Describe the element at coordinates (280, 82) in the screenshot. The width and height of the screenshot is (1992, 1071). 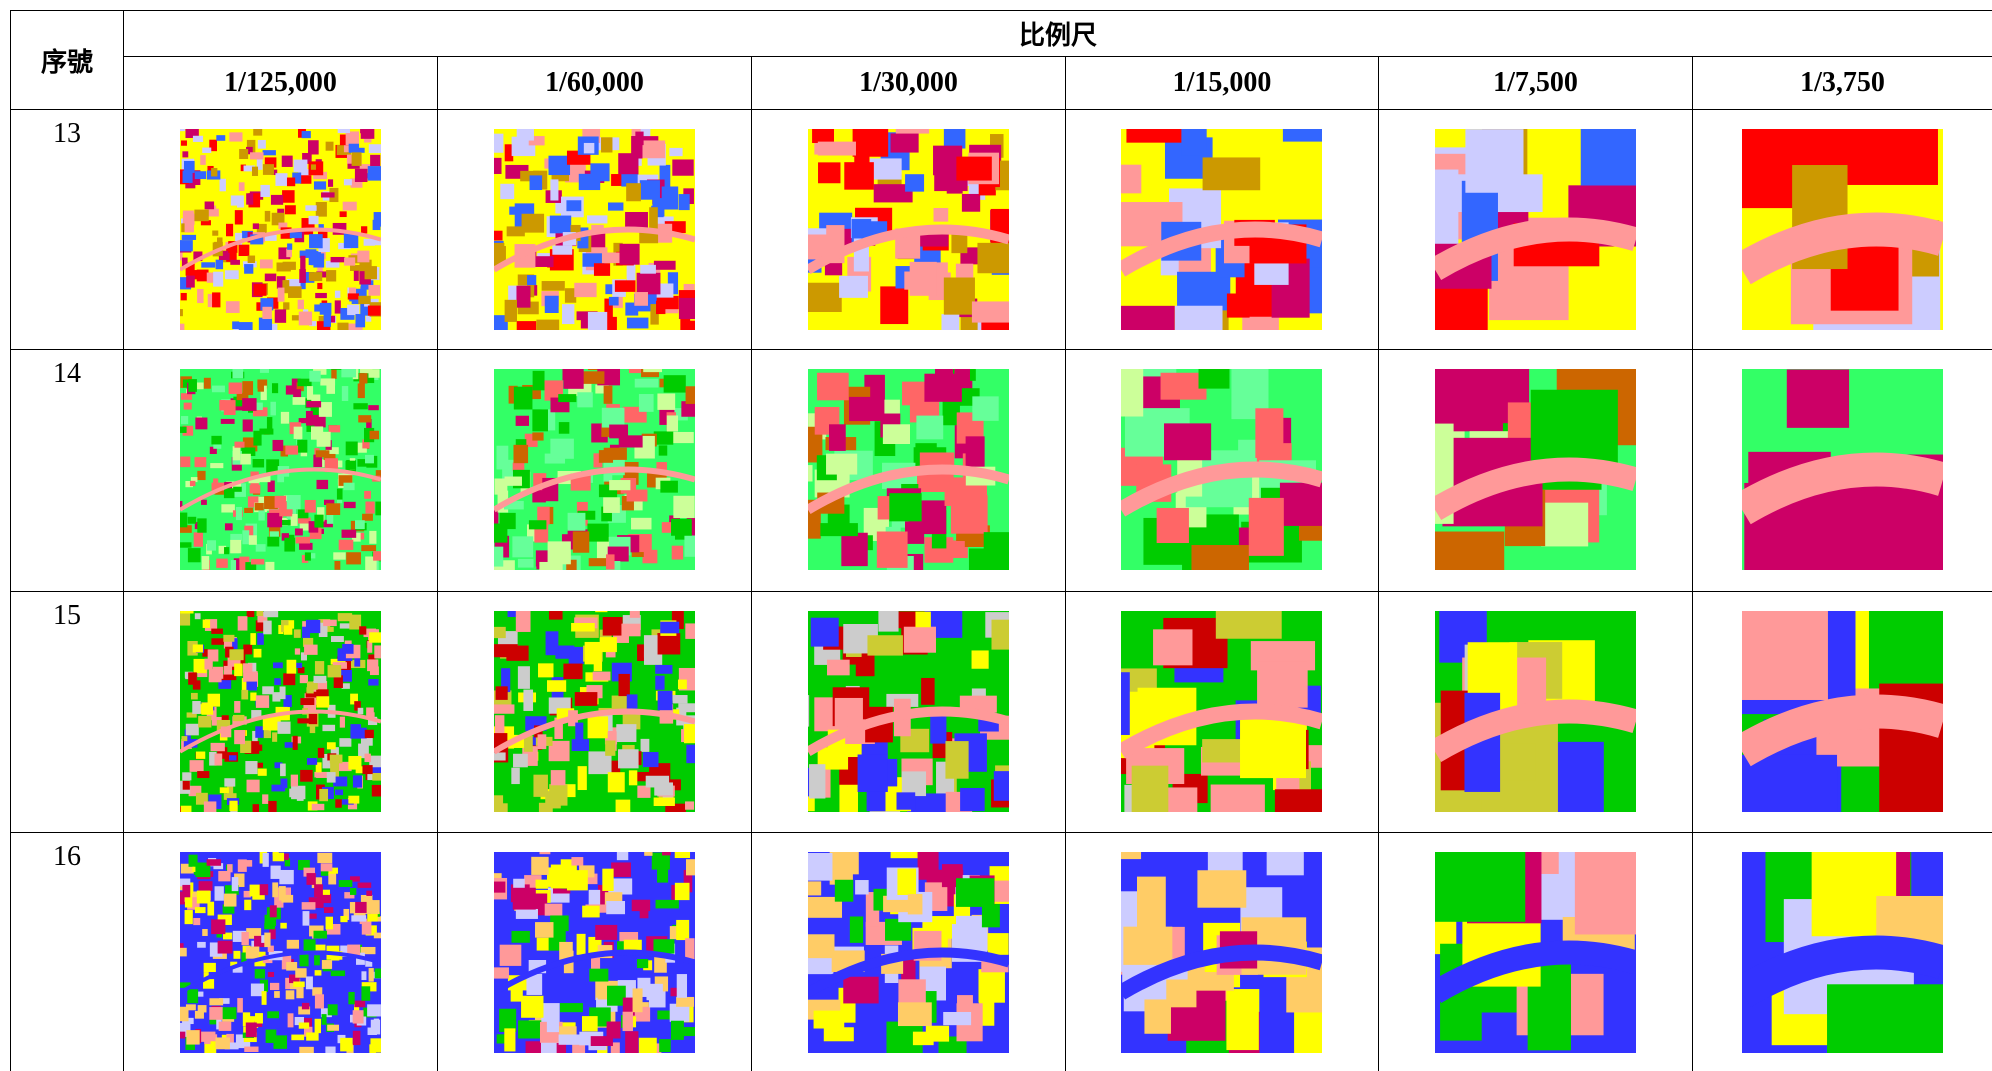
I see `scale-column-header: 1/125,000` at that location.